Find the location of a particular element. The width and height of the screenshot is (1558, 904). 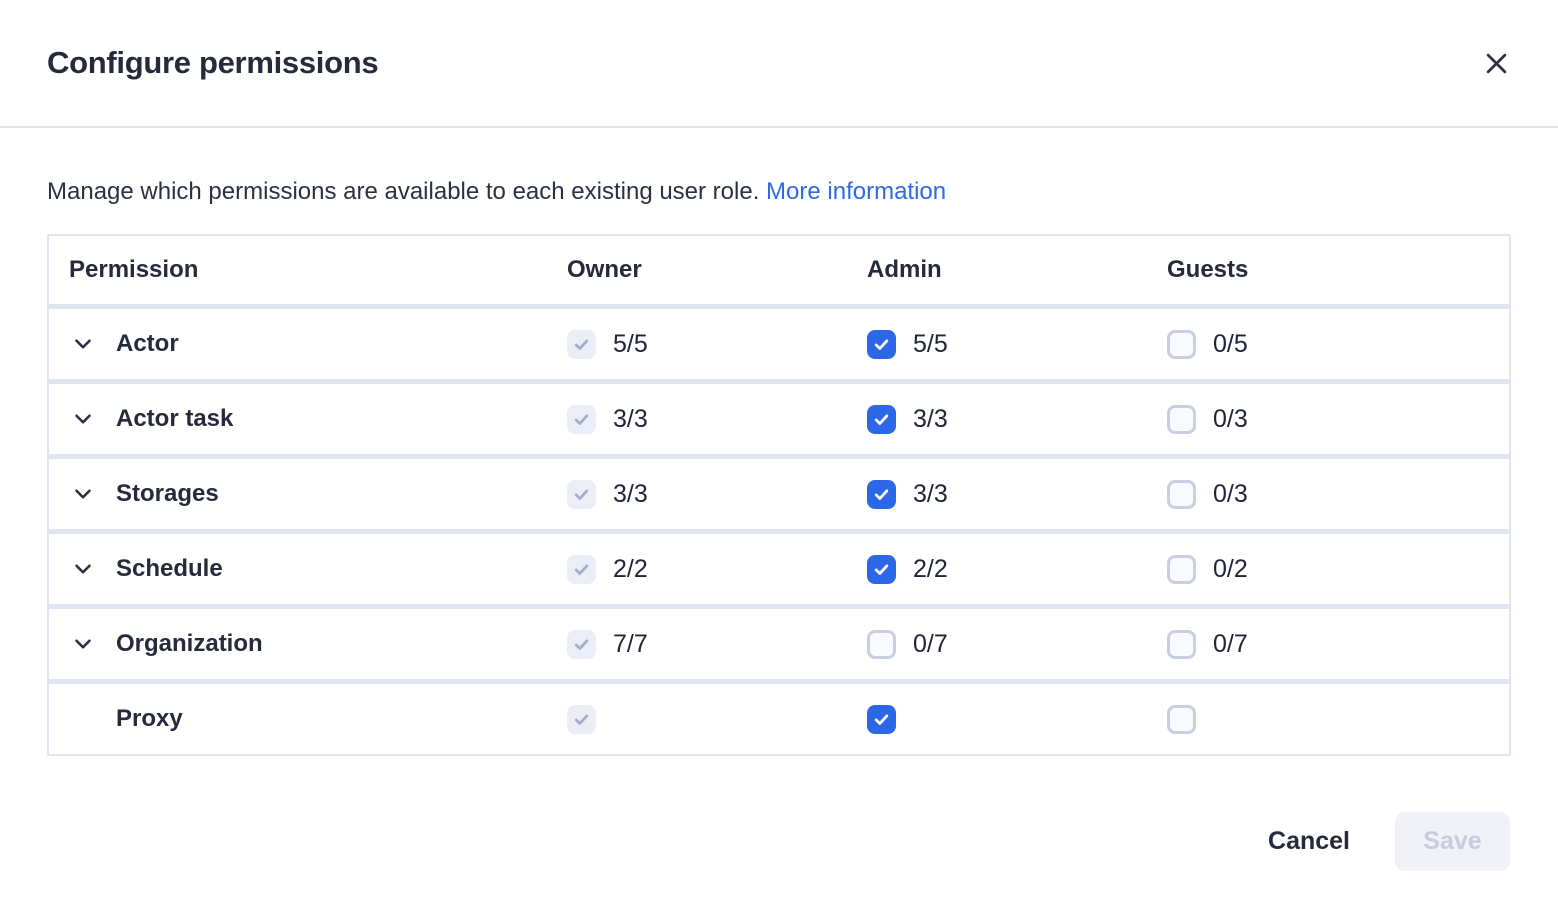

owner-cell: 7/7 is located at coordinates (717, 644).